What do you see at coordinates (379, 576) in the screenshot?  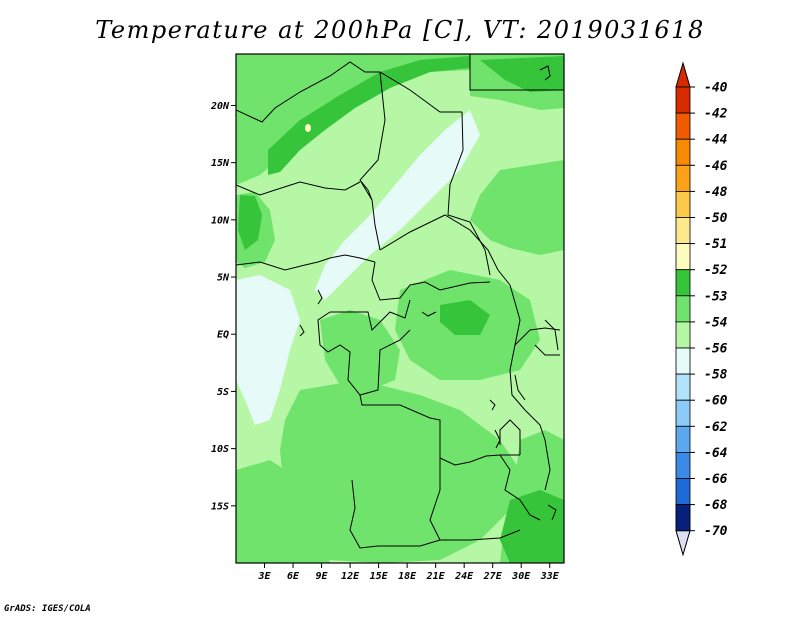 I see `lon-tick-label: 15E` at bounding box center [379, 576].